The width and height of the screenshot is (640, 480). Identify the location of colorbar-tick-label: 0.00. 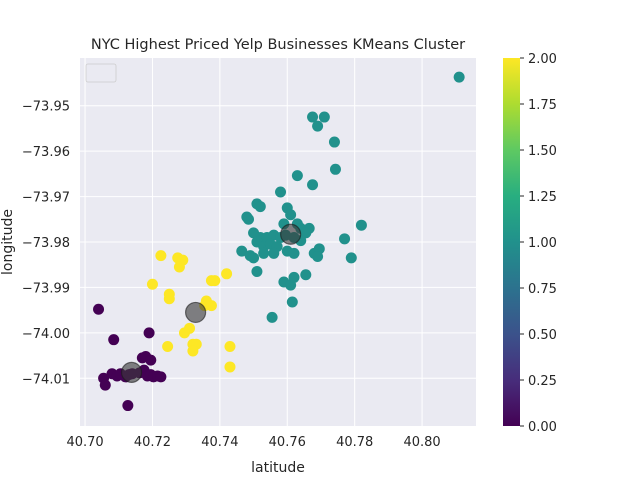
(542, 427).